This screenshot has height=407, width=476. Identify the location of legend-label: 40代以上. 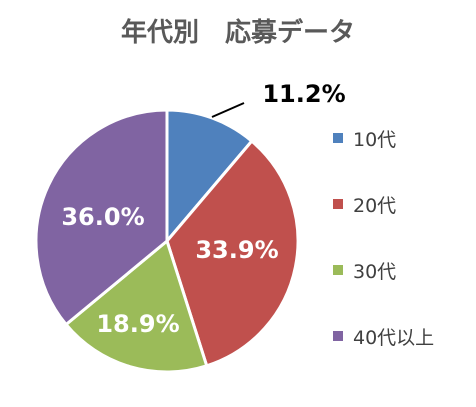
(394, 337).